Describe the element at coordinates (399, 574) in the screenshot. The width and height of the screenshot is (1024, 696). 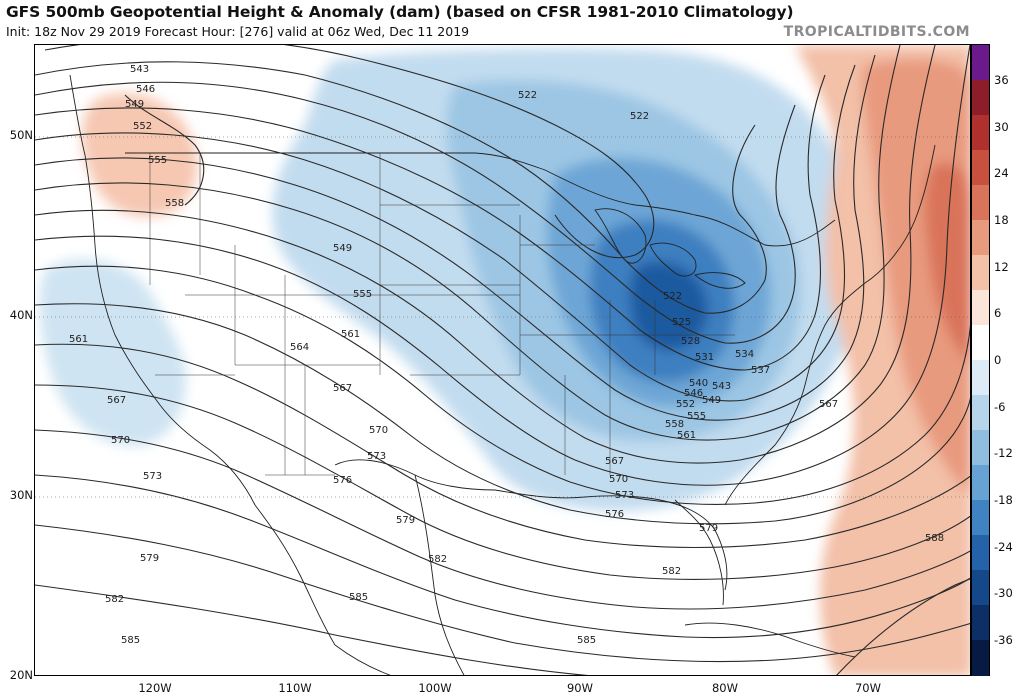
I see `mexico-coast` at that location.